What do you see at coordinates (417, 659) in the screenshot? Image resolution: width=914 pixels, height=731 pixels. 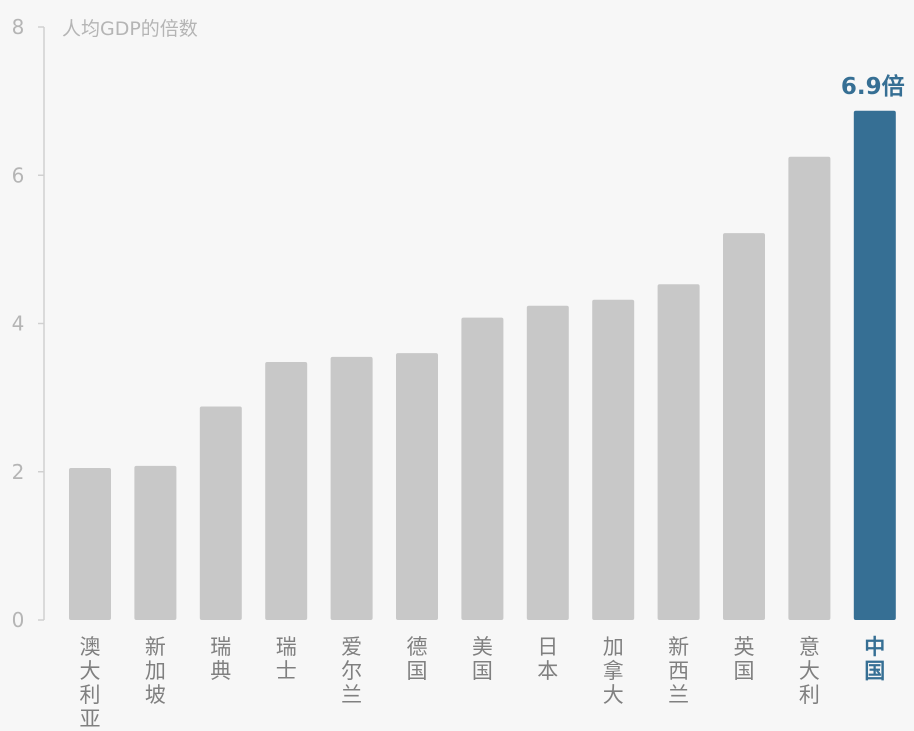 I see `category-label: 德国` at bounding box center [417, 659].